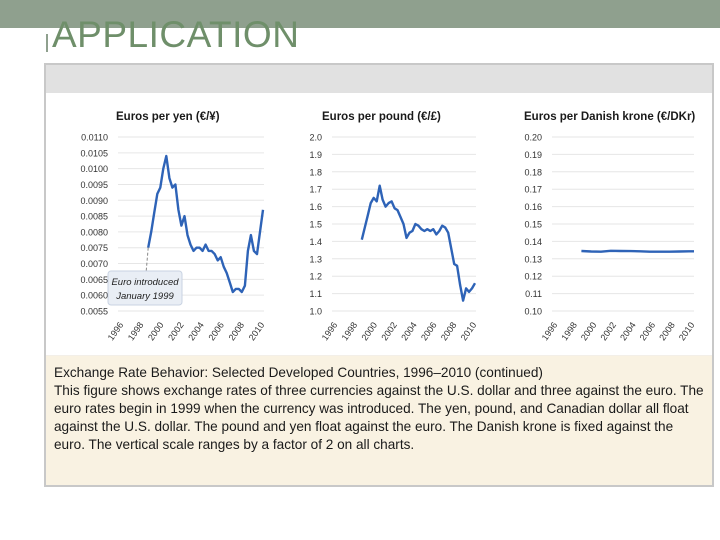  What do you see at coordinates (533, 225) in the screenshot?
I see `y-tick-label: 0.15` at bounding box center [533, 225].